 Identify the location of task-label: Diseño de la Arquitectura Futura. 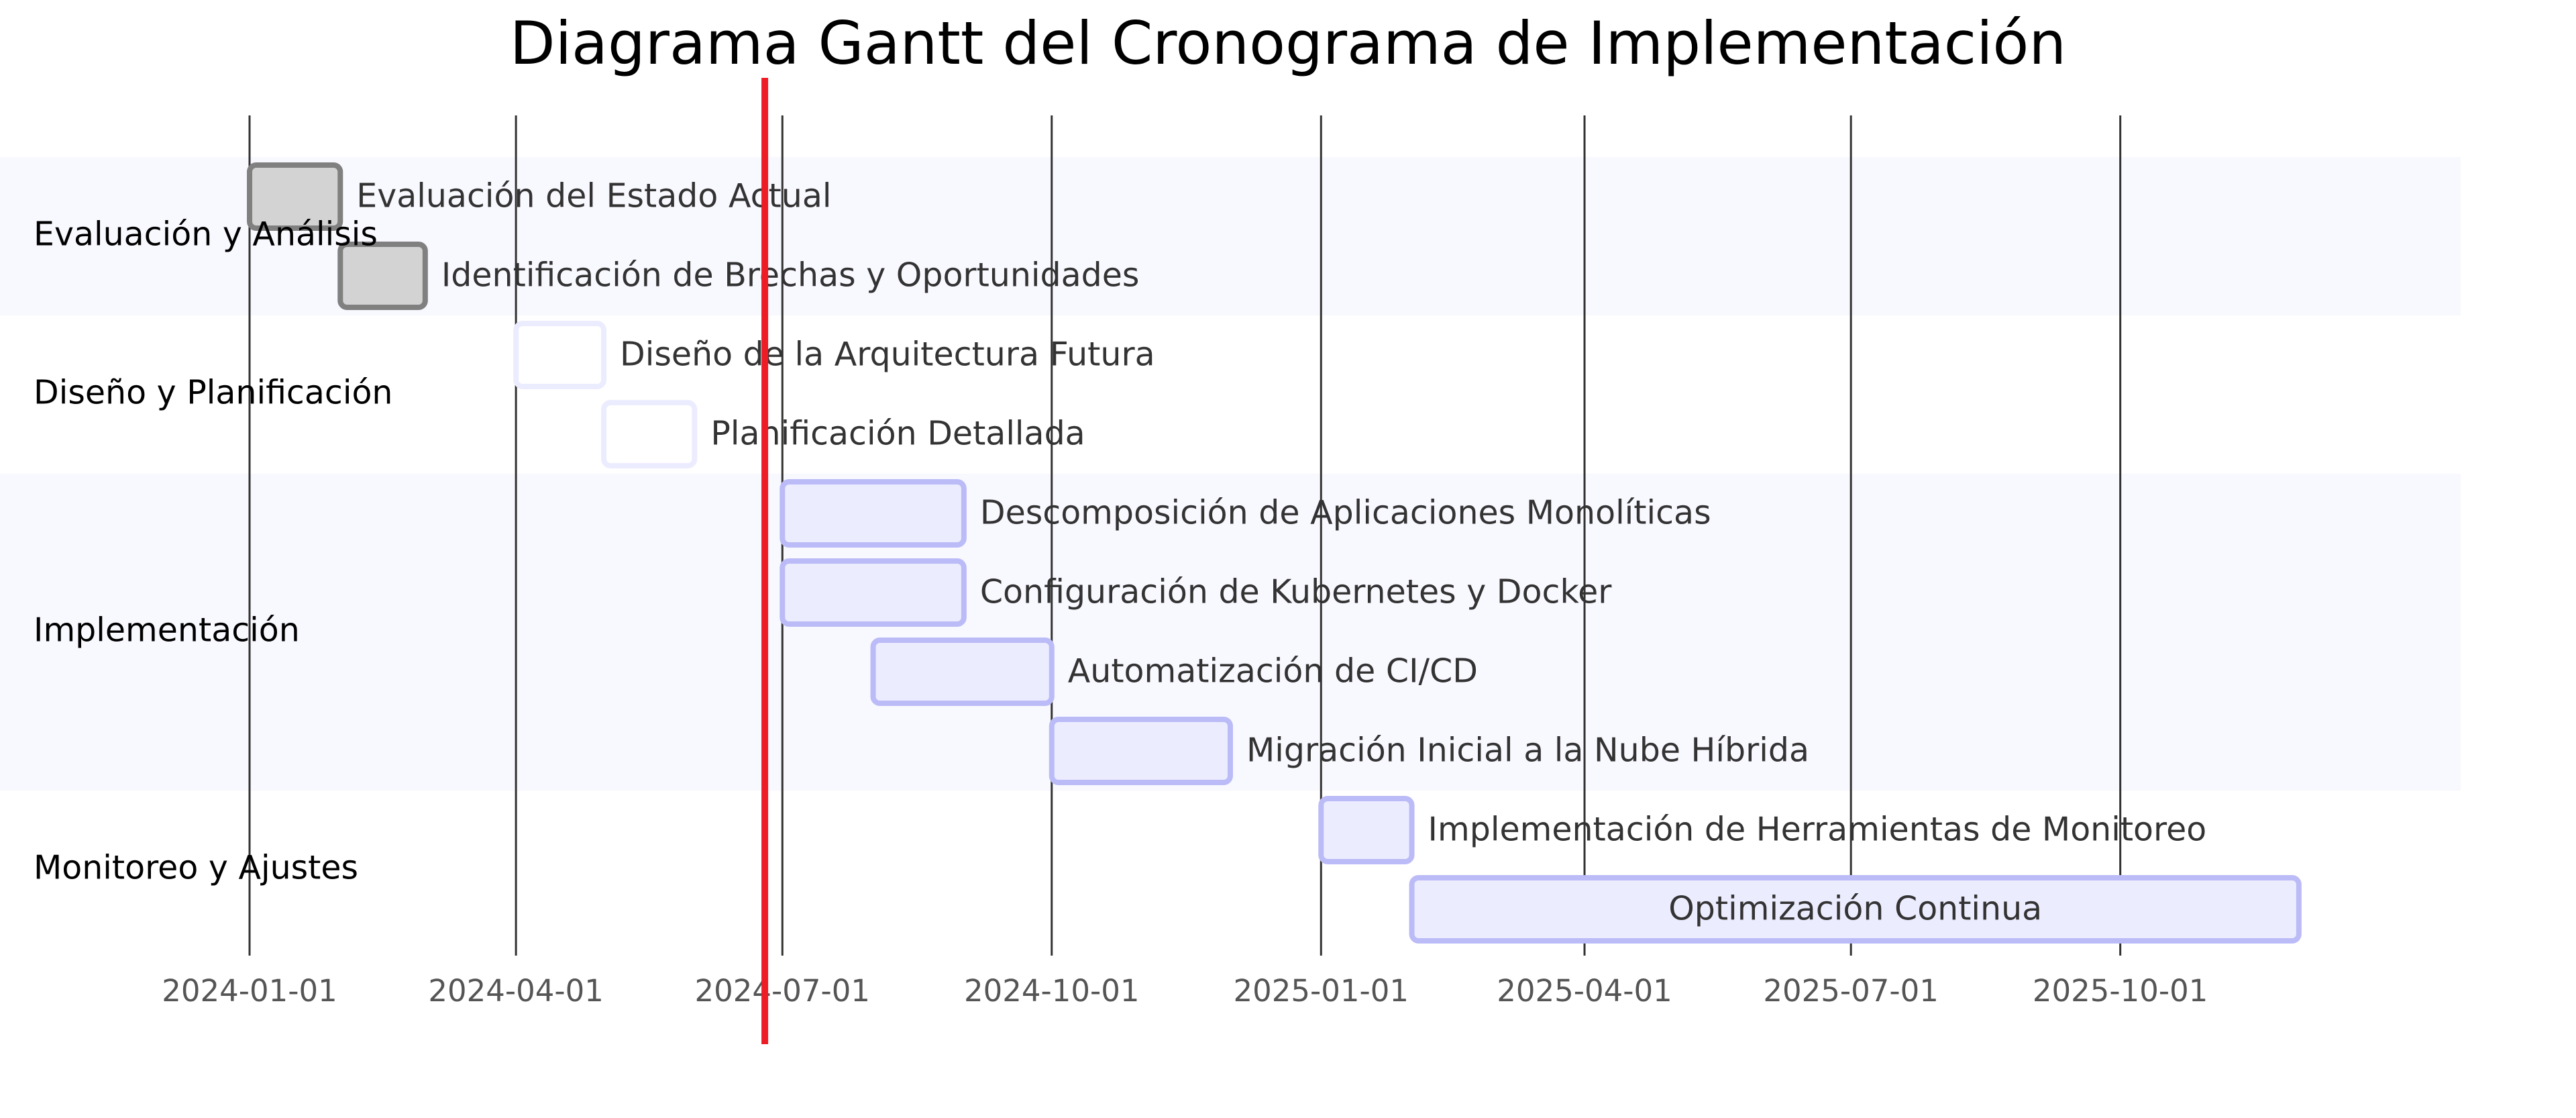
(887, 355).